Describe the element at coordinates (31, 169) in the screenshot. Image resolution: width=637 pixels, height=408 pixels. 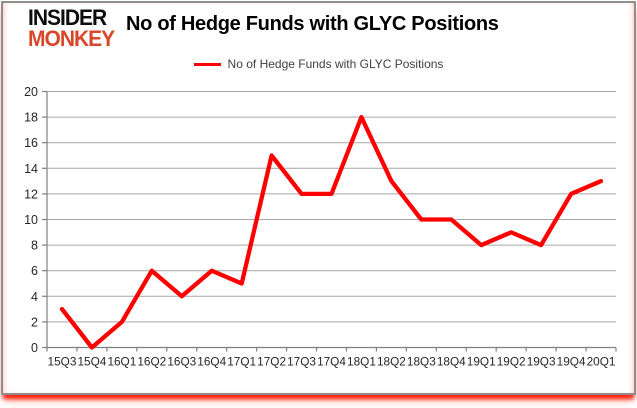
I see `y-axis-label: 14` at that location.